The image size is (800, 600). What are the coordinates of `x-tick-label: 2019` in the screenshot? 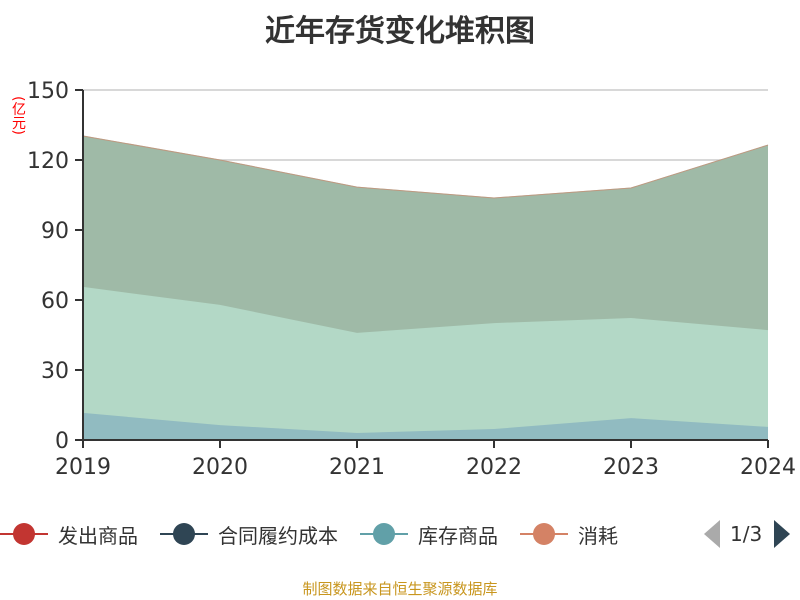 It's located at (83, 467).